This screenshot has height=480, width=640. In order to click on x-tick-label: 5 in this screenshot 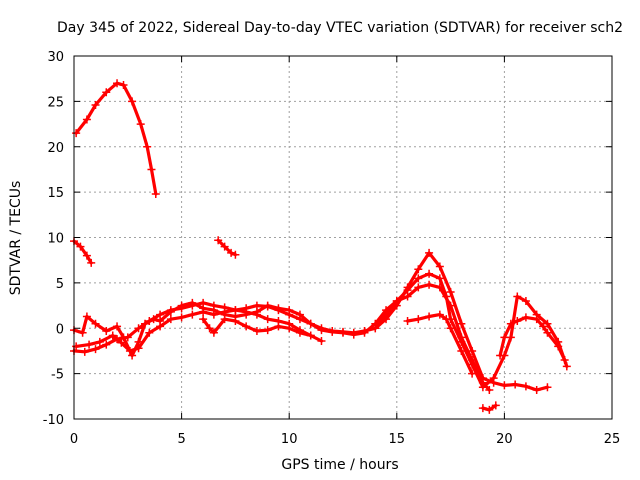, I will do `click(181, 439)`.